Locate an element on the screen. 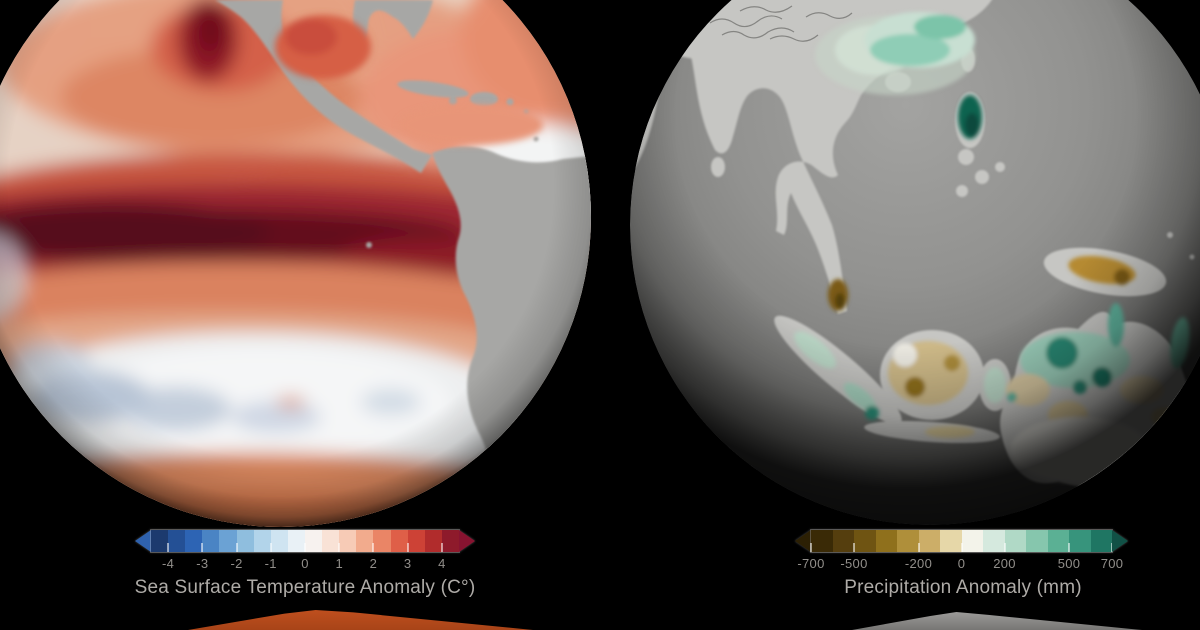 The height and width of the screenshot is (630, 1200). colorbar-tick-label: 2 is located at coordinates (373, 563).